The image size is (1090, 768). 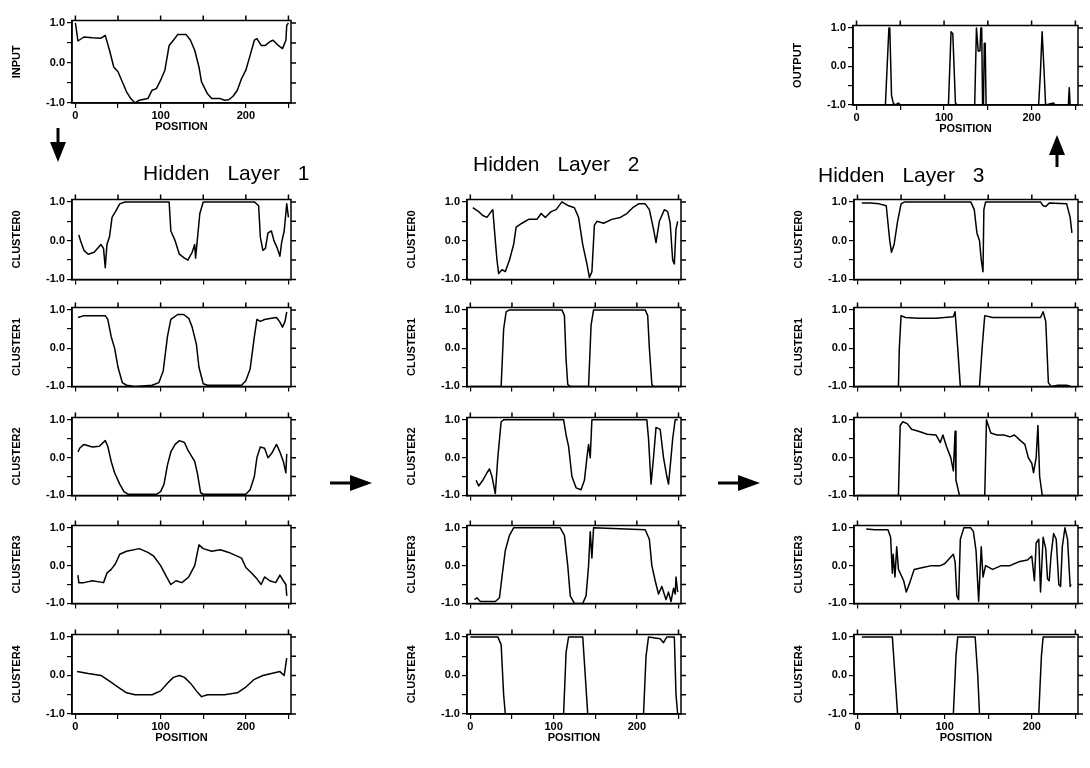 What do you see at coordinates (226, 173) in the screenshot?
I see `chart-title: Hidden Layer 1` at bounding box center [226, 173].